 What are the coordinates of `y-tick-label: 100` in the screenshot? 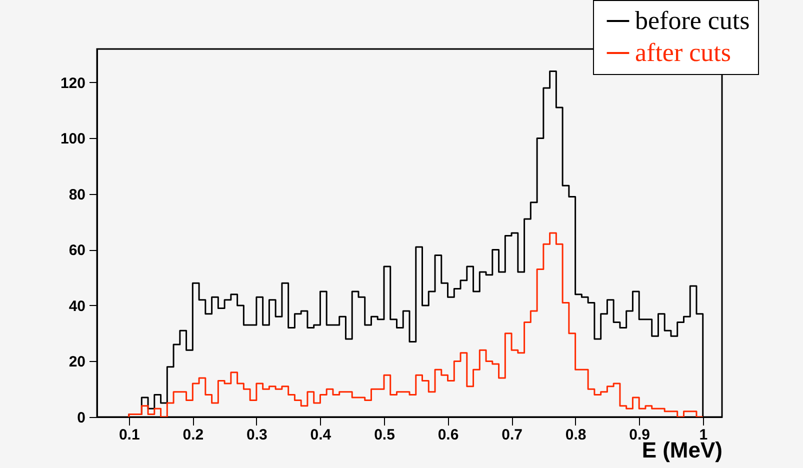 It's located at (73, 139).